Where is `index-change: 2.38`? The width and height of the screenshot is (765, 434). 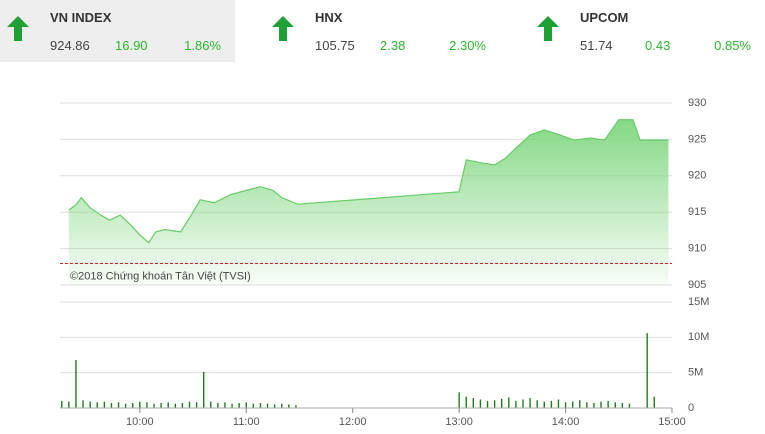
index-change: 2.38 is located at coordinates (393, 45).